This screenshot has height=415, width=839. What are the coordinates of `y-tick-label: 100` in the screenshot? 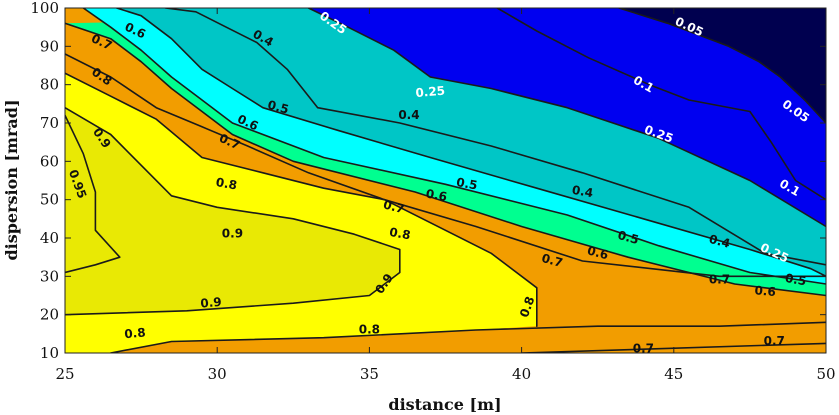 It's located at (44, 8).